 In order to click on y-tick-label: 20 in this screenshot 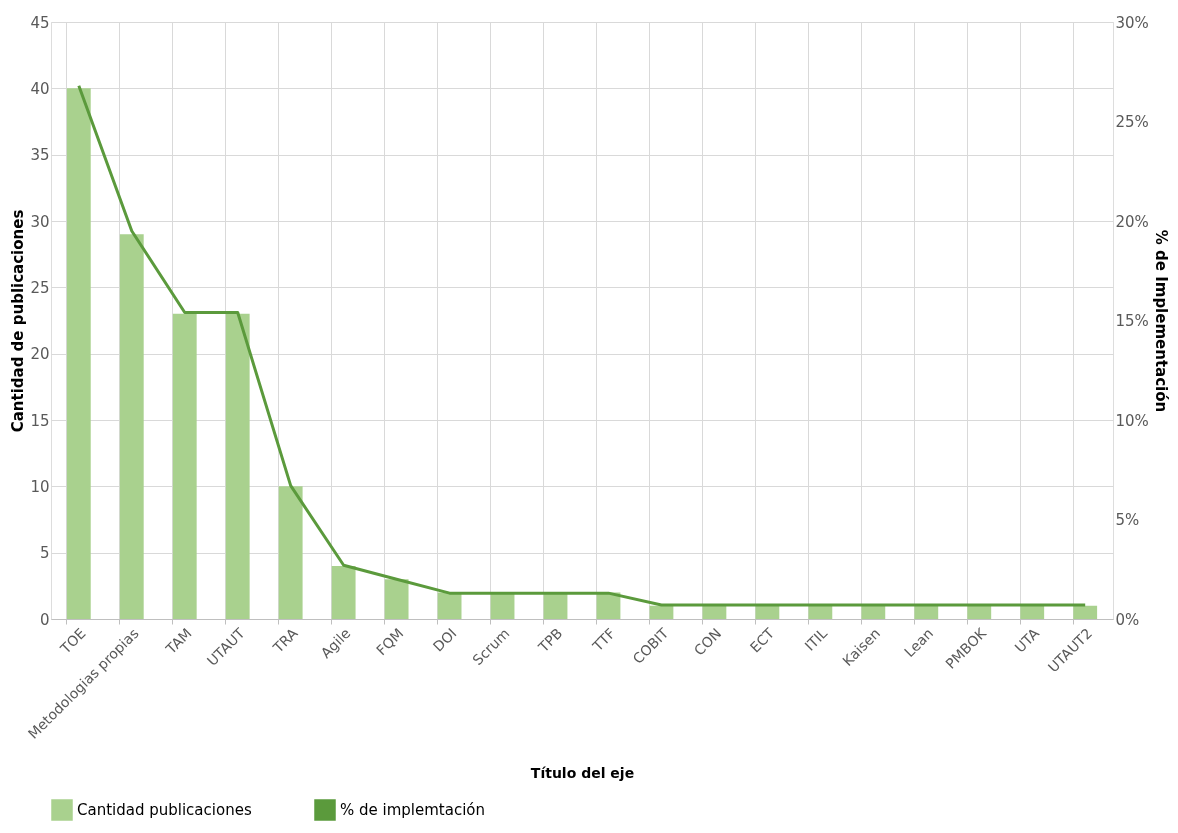, I will do `click(40, 354)`.